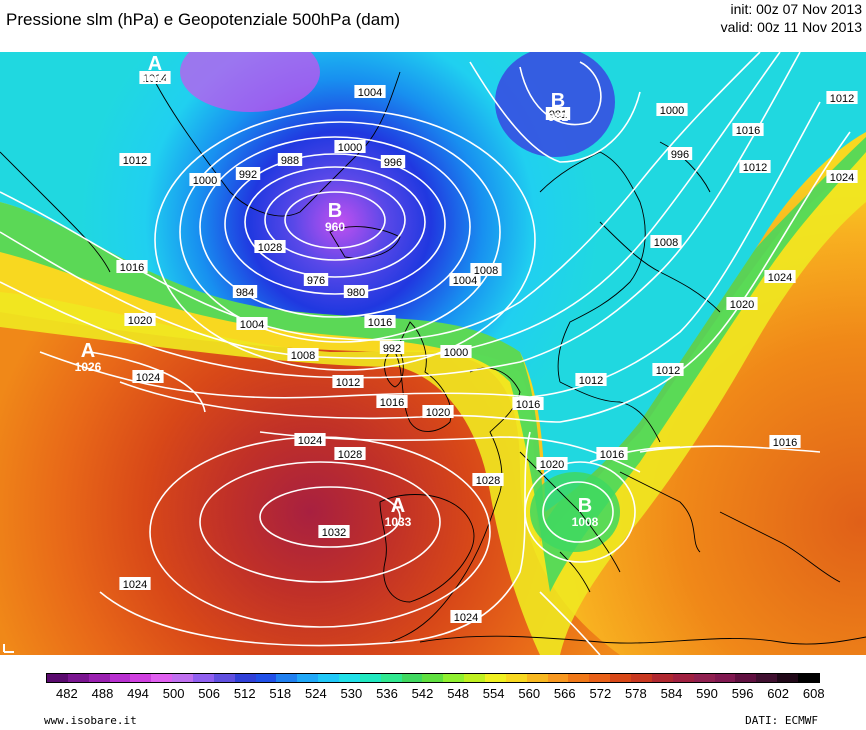  I want to click on legend-tick-label: 500, so click(173, 693).